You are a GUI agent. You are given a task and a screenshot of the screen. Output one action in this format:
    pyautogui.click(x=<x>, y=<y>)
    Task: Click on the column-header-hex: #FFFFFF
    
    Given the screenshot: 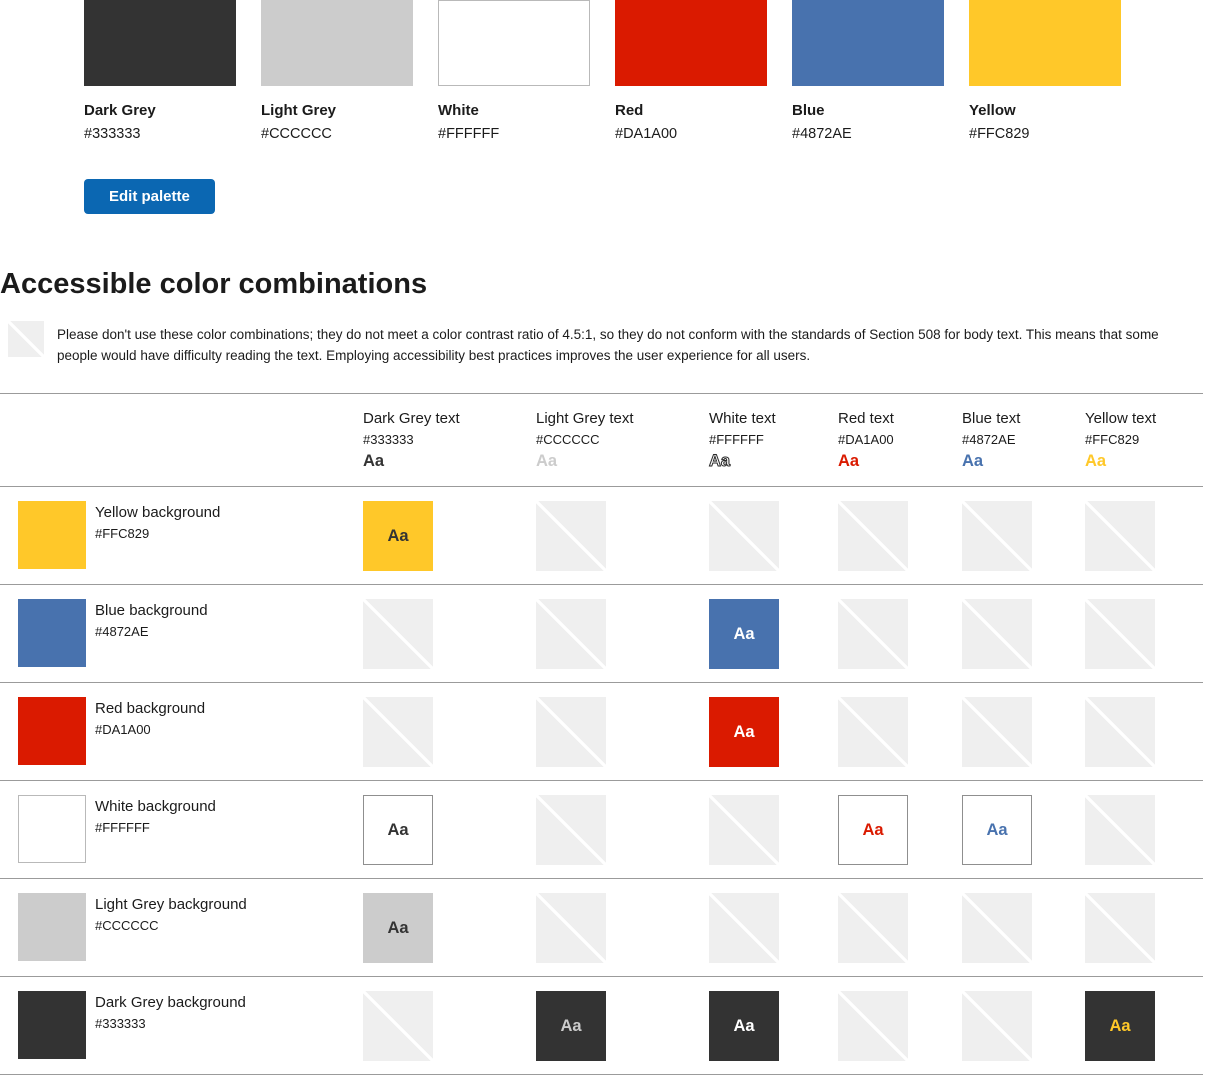 What is the action you would take?
    pyautogui.click(x=736, y=439)
    